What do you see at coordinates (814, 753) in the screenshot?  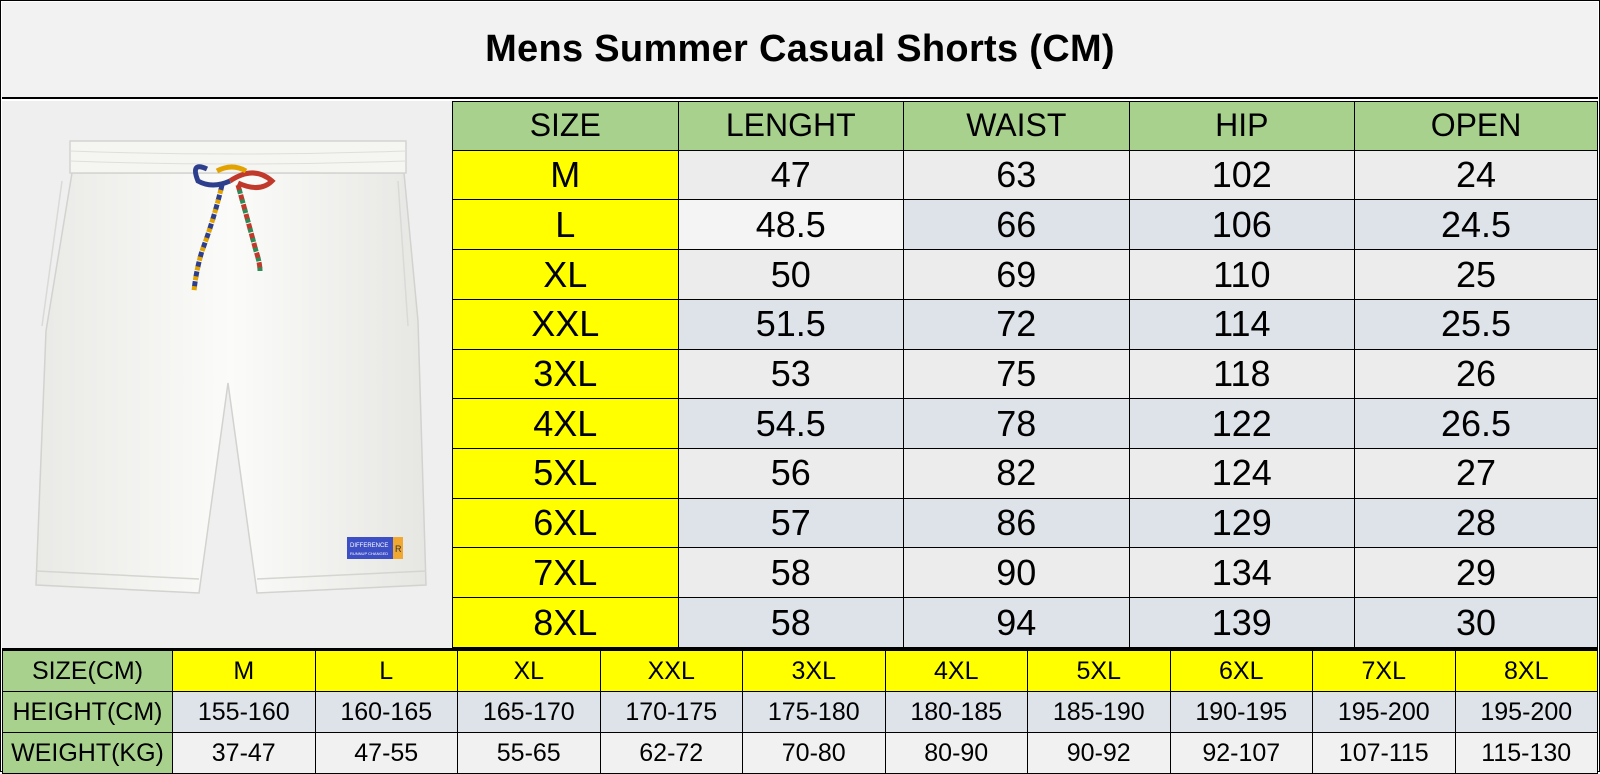 I see `fit-weight-cell: 70-80` at bounding box center [814, 753].